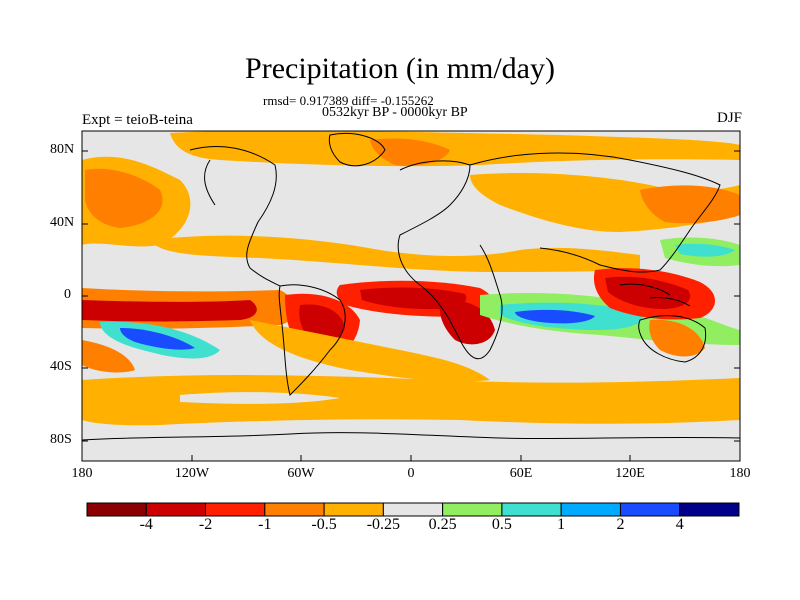 The image size is (800, 600). Describe the element at coordinates (410, 152) in the screenshot. I see `anomaly-north-atlantic` at that location.